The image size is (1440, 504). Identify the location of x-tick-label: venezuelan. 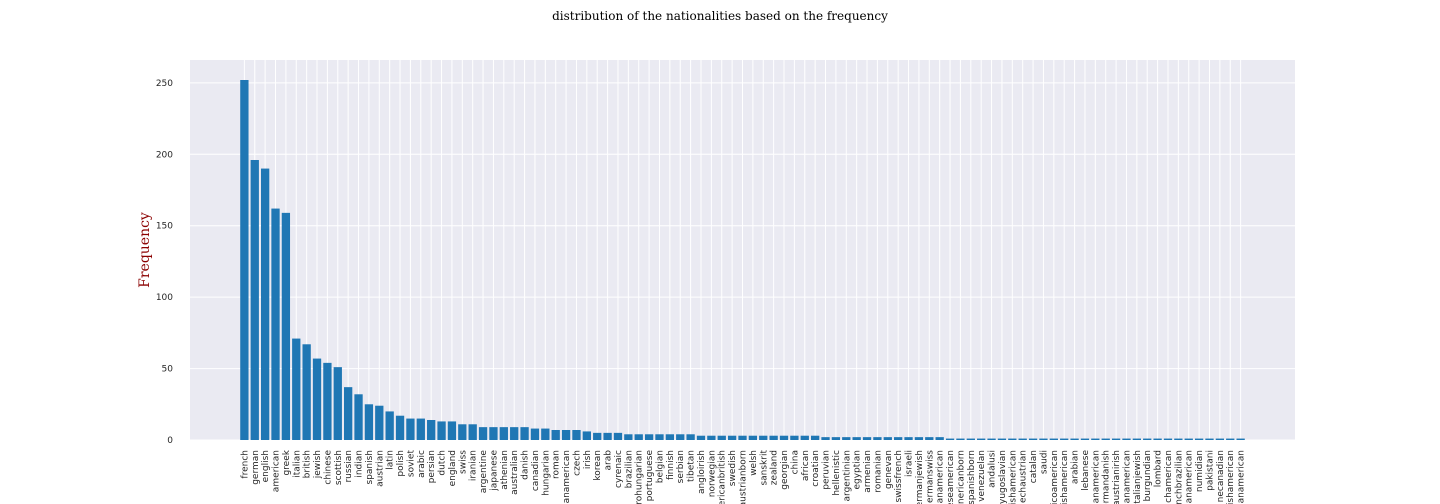
(982, 476).